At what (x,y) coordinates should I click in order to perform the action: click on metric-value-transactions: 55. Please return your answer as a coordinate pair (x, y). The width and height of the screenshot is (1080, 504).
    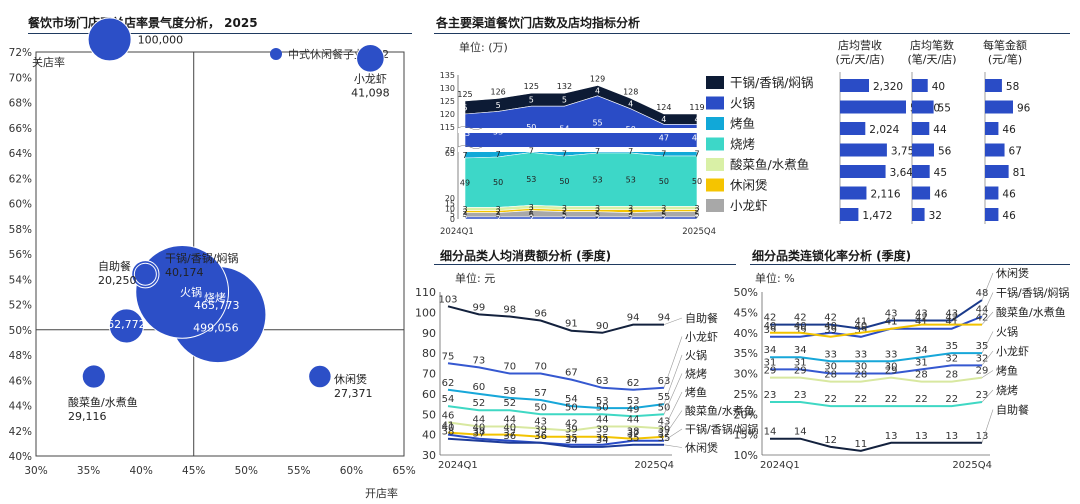
    Looking at the image, I should click on (944, 109).